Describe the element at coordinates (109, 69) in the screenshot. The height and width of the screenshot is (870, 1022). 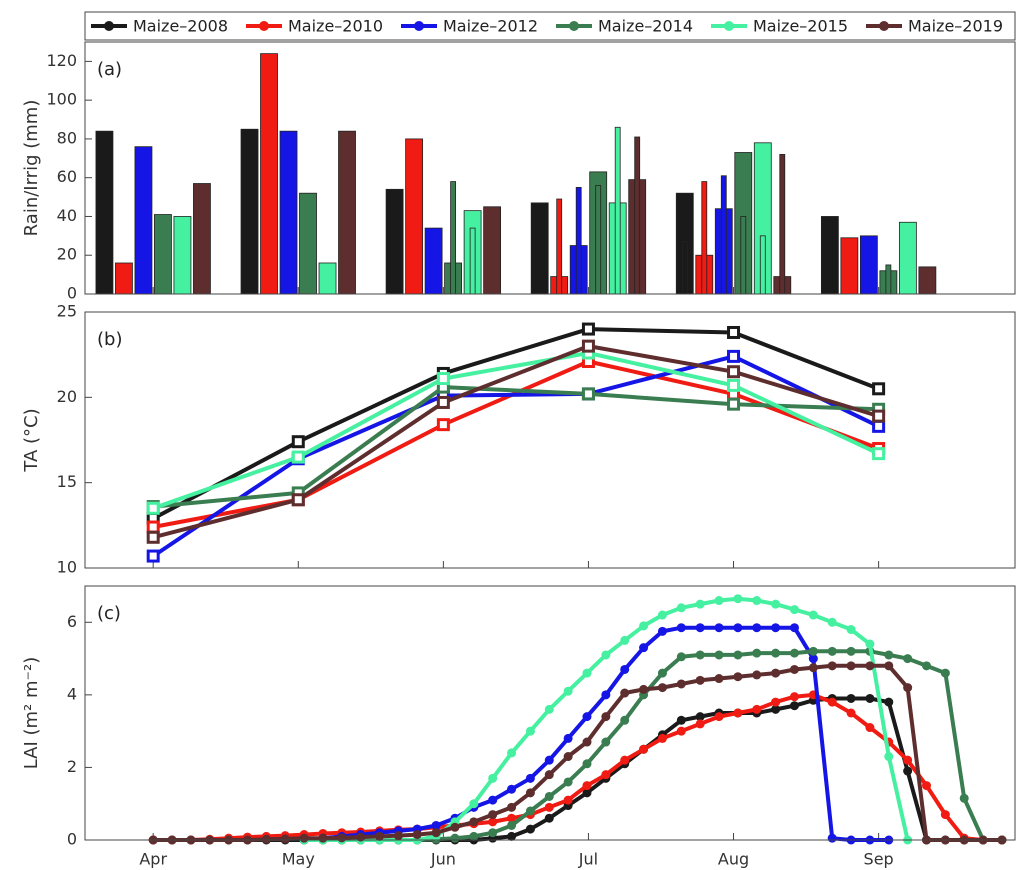
I see `panel-label: (a)` at that location.